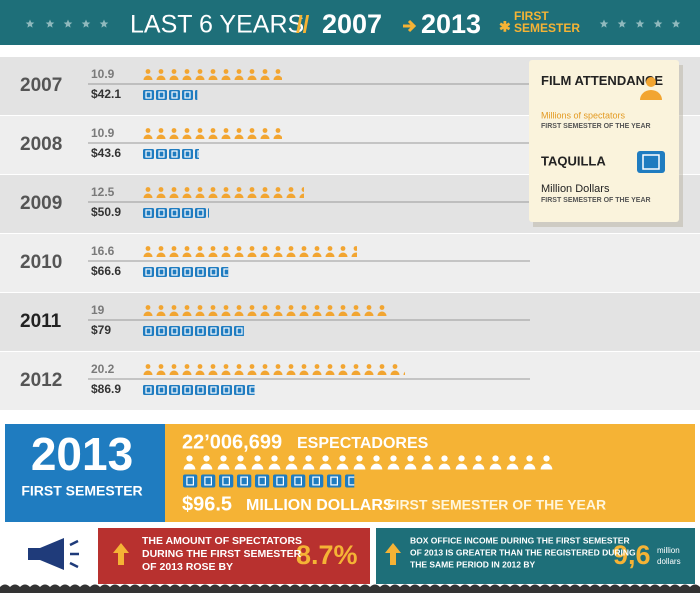 This screenshot has height=593, width=700. What do you see at coordinates (68, 23) in the screenshot?
I see `header-star` at bounding box center [68, 23].